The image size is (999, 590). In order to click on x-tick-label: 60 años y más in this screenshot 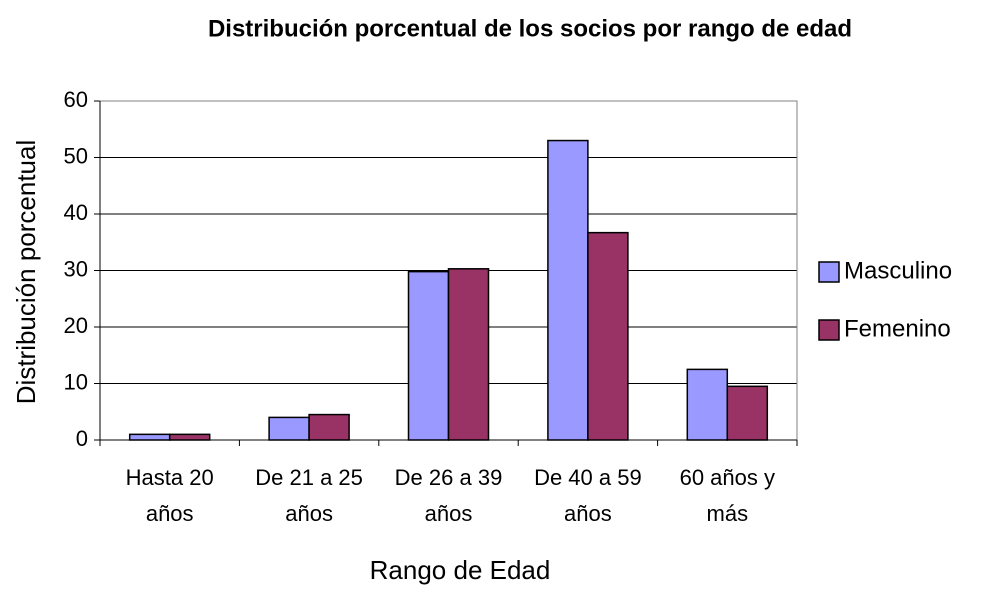, I will do `click(727, 495)`.